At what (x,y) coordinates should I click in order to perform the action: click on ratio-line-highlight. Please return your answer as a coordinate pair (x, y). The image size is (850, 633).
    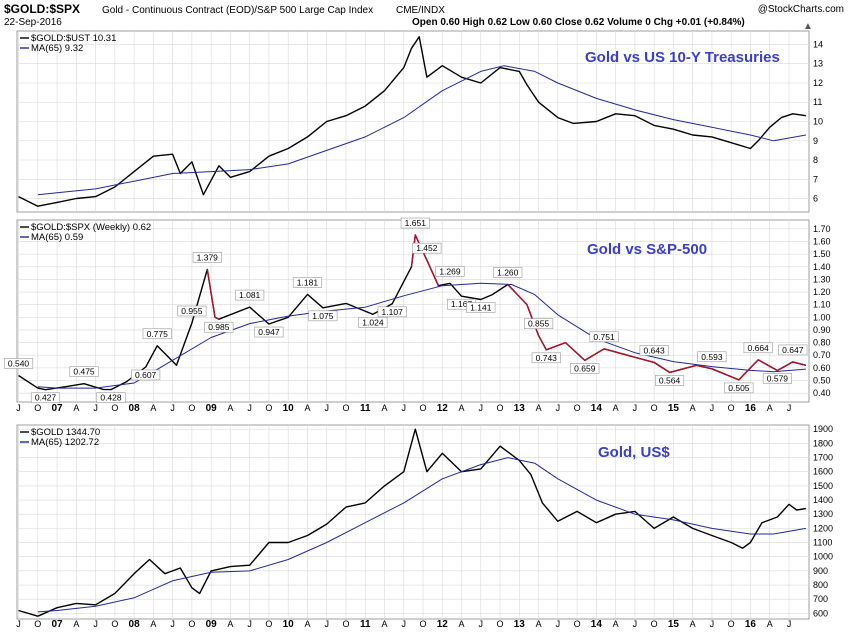
    Looking at the image, I should click on (657, 332).